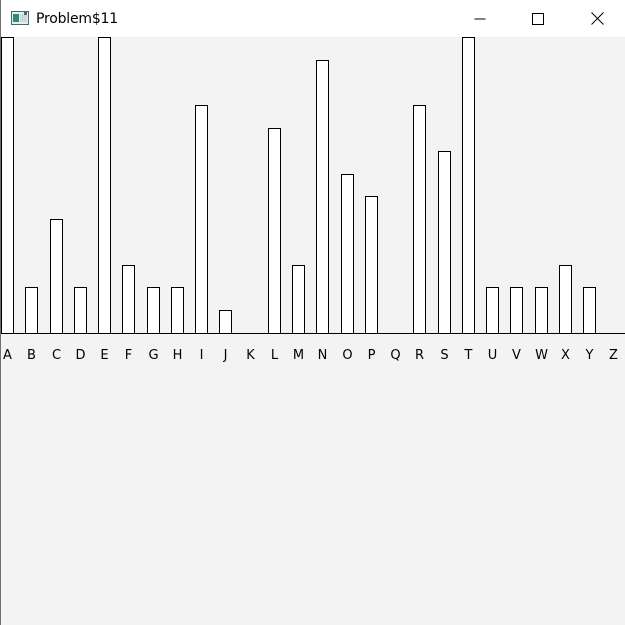  What do you see at coordinates (178, 355) in the screenshot?
I see `tick-label-h: H` at bounding box center [178, 355].